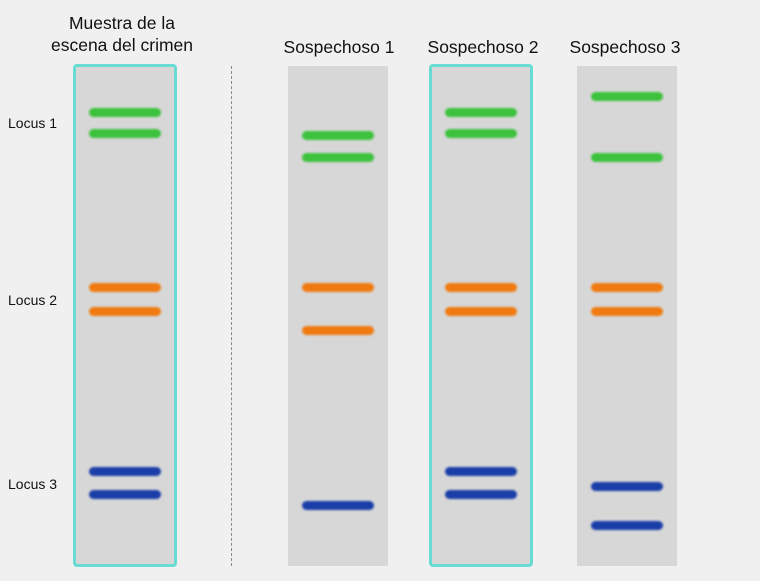  Describe the element at coordinates (122, 45) in the screenshot. I see `crime-scene-title-line2: escena del crimen` at that location.